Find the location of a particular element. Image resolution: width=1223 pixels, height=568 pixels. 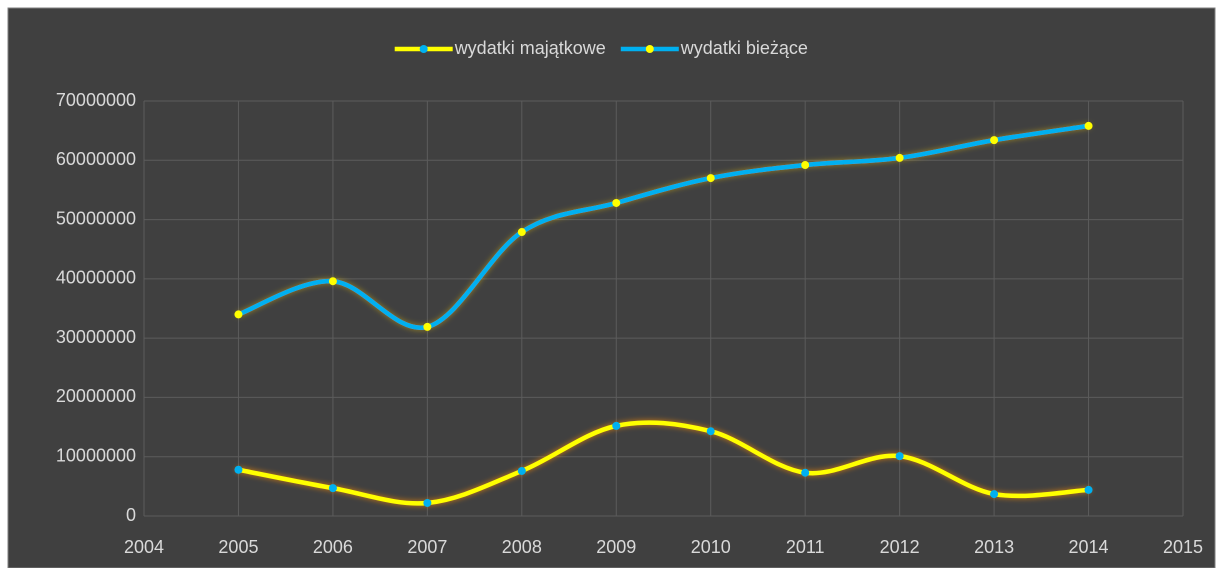

y-tick-label: 70000000 is located at coordinates (96, 100).